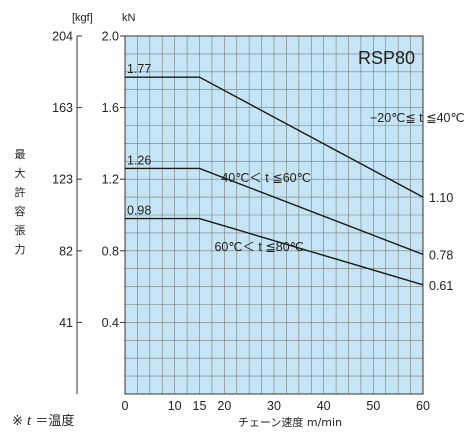 The height and width of the screenshot is (445, 465). Describe the element at coordinates (125, 406) in the screenshot. I see `x-tick-label: 0` at that location.